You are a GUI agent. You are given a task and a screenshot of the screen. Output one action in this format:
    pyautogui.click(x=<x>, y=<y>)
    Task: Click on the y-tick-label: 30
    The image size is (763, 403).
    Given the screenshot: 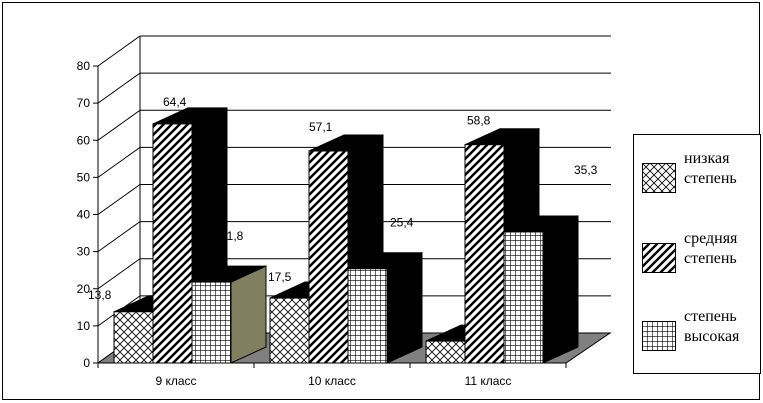 What is the action you would take?
    pyautogui.click(x=84, y=252)
    